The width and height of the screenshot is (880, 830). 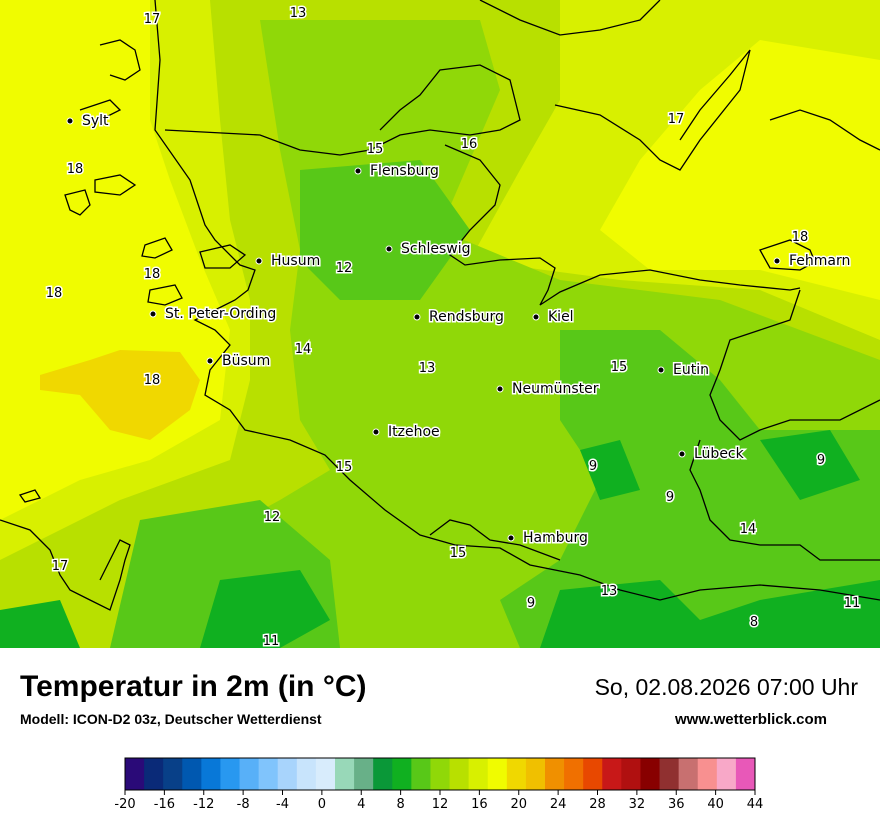 I want to click on city-eutin: Eutin, so click(x=683, y=370).